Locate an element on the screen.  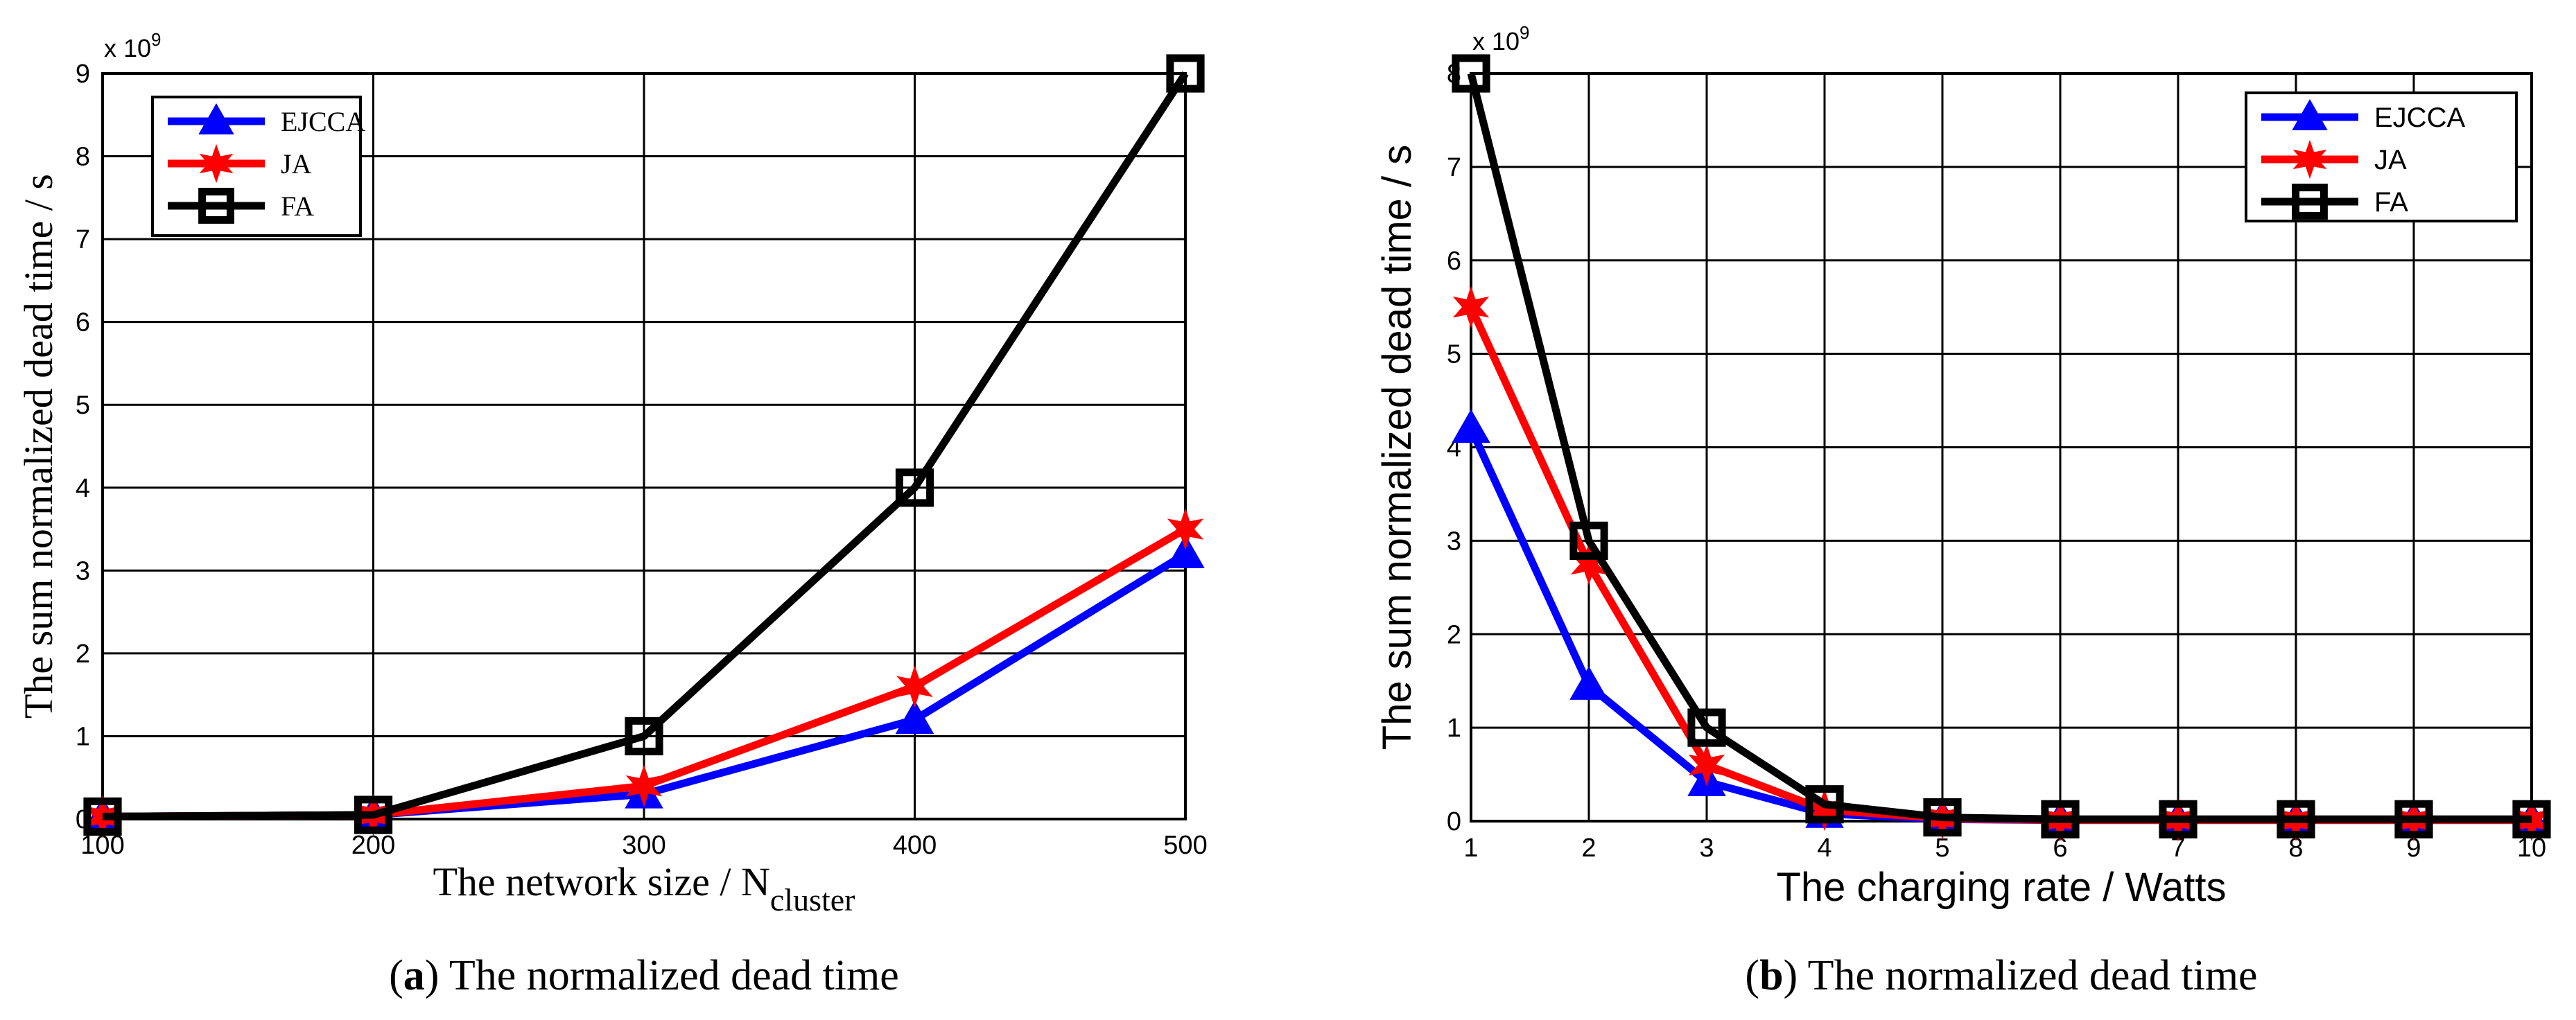
x-axis-label: The charging rate / Watts is located at coordinates (2001, 887).